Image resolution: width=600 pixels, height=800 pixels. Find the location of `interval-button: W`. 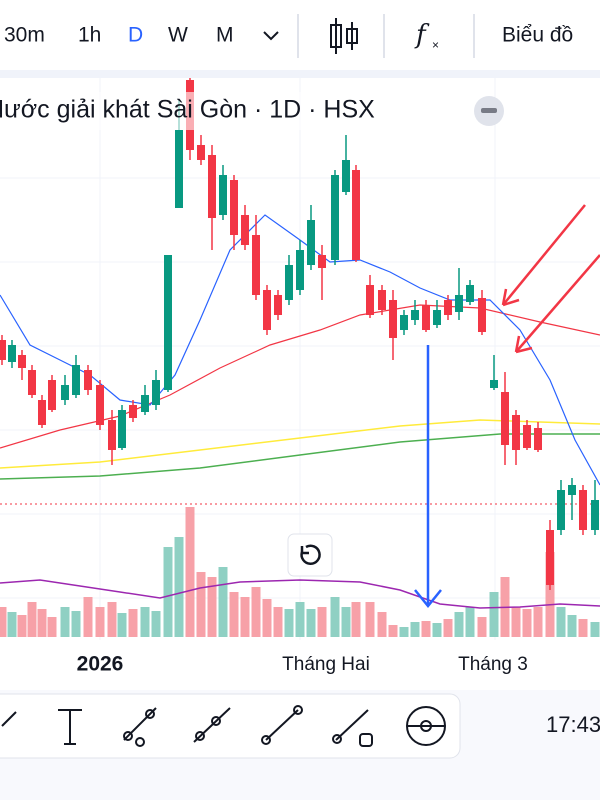

interval-button: W is located at coordinates (178, 35).